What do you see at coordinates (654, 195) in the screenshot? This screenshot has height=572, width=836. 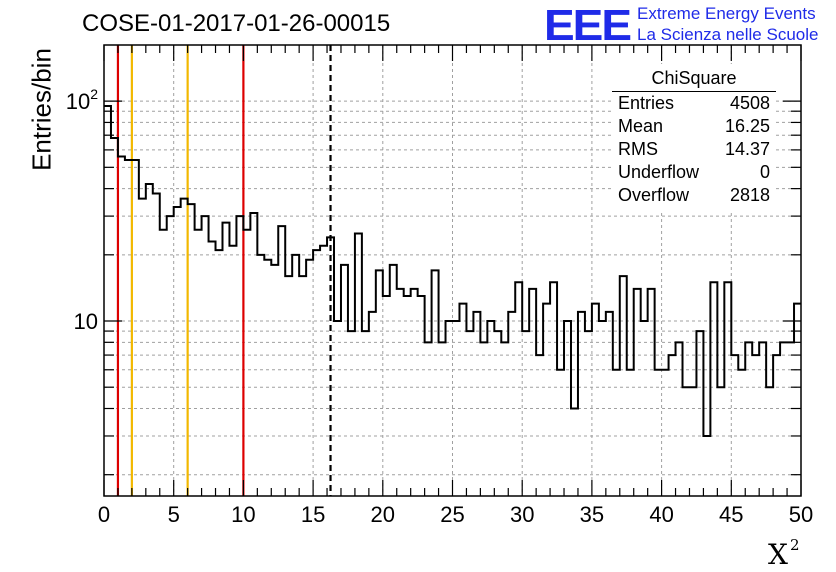 I see `stats-label: Overflow` at bounding box center [654, 195].